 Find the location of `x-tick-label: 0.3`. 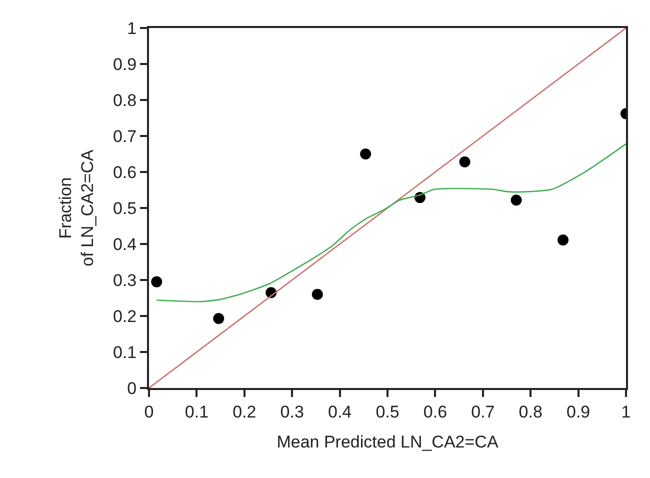

x-tick-label: 0.3 is located at coordinates (292, 412).